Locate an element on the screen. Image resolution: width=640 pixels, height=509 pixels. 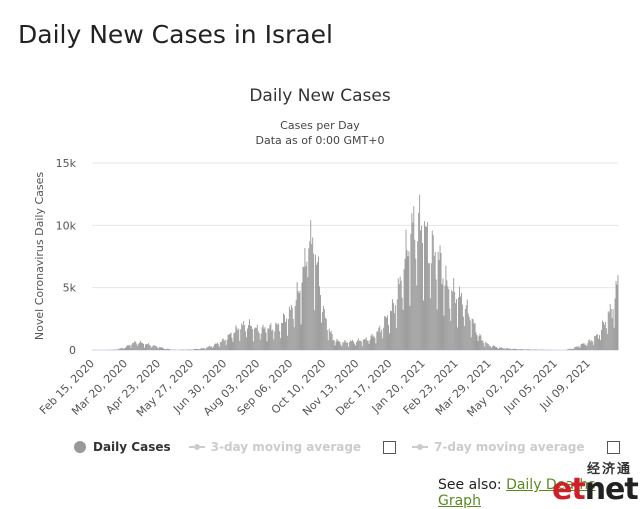
legend-item-7day-average: 7-day moving average is located at coordinates (498, 447).